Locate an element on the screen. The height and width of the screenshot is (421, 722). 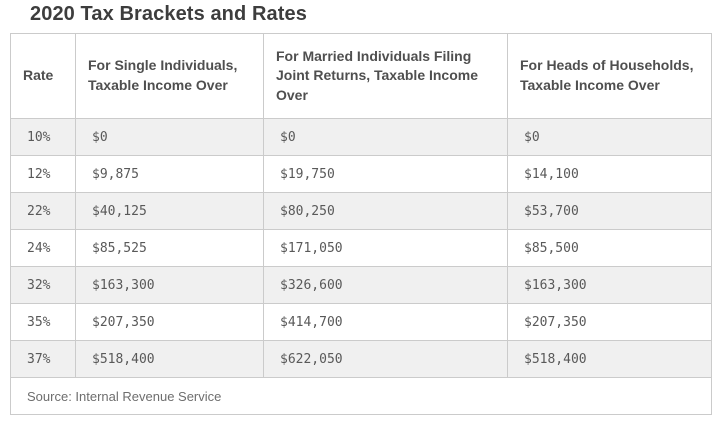
rate-cell: 24% is located at coordinates (43, 248).